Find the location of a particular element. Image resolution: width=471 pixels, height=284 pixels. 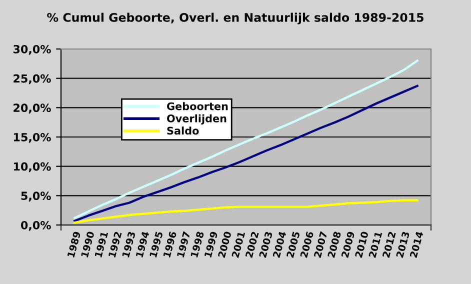

x-tick-label: 1996 is located at coordinates (170, 244).